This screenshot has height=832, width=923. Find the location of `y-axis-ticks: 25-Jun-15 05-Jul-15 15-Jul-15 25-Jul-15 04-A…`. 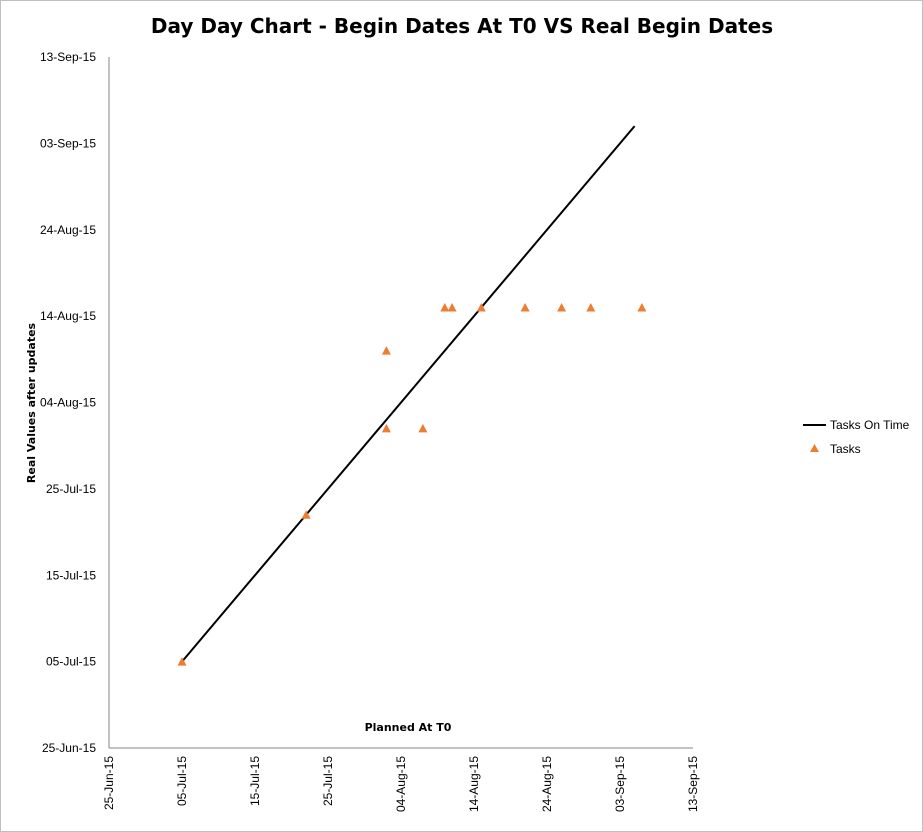

y-axis-ticks: 25-Jun-15 05-Jul-15 15-Jul-15 25-Jul-15 04-A… is located at coordinates (68, 402).